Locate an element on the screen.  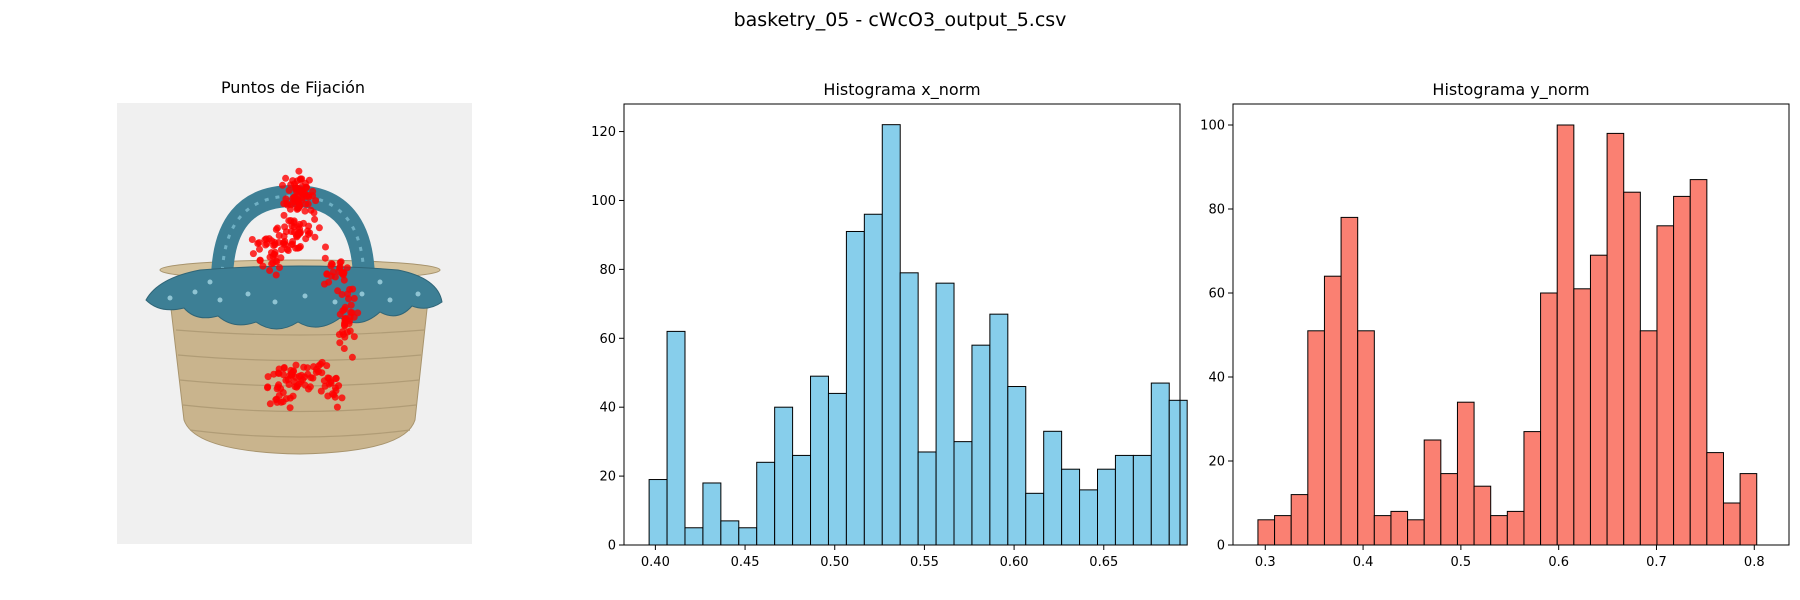
histogram-y-yaxis-ticks: 0 20 40 60 80 100 is located at coordinates (1216, 336).